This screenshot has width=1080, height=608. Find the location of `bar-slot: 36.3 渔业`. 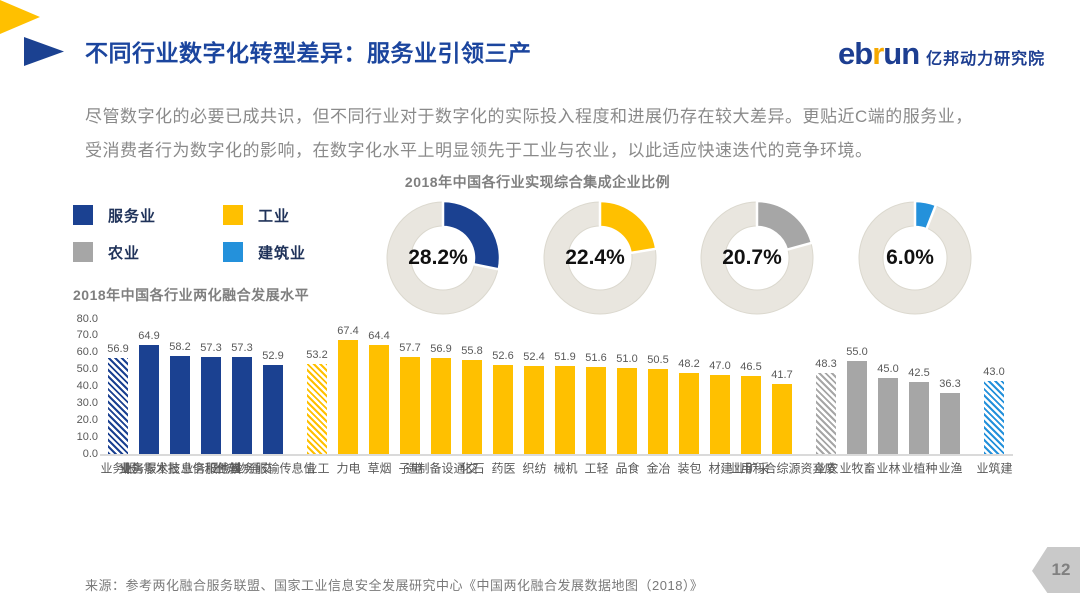

bar-slot: 36.3 渔业 is located at coordinates (950, 397).